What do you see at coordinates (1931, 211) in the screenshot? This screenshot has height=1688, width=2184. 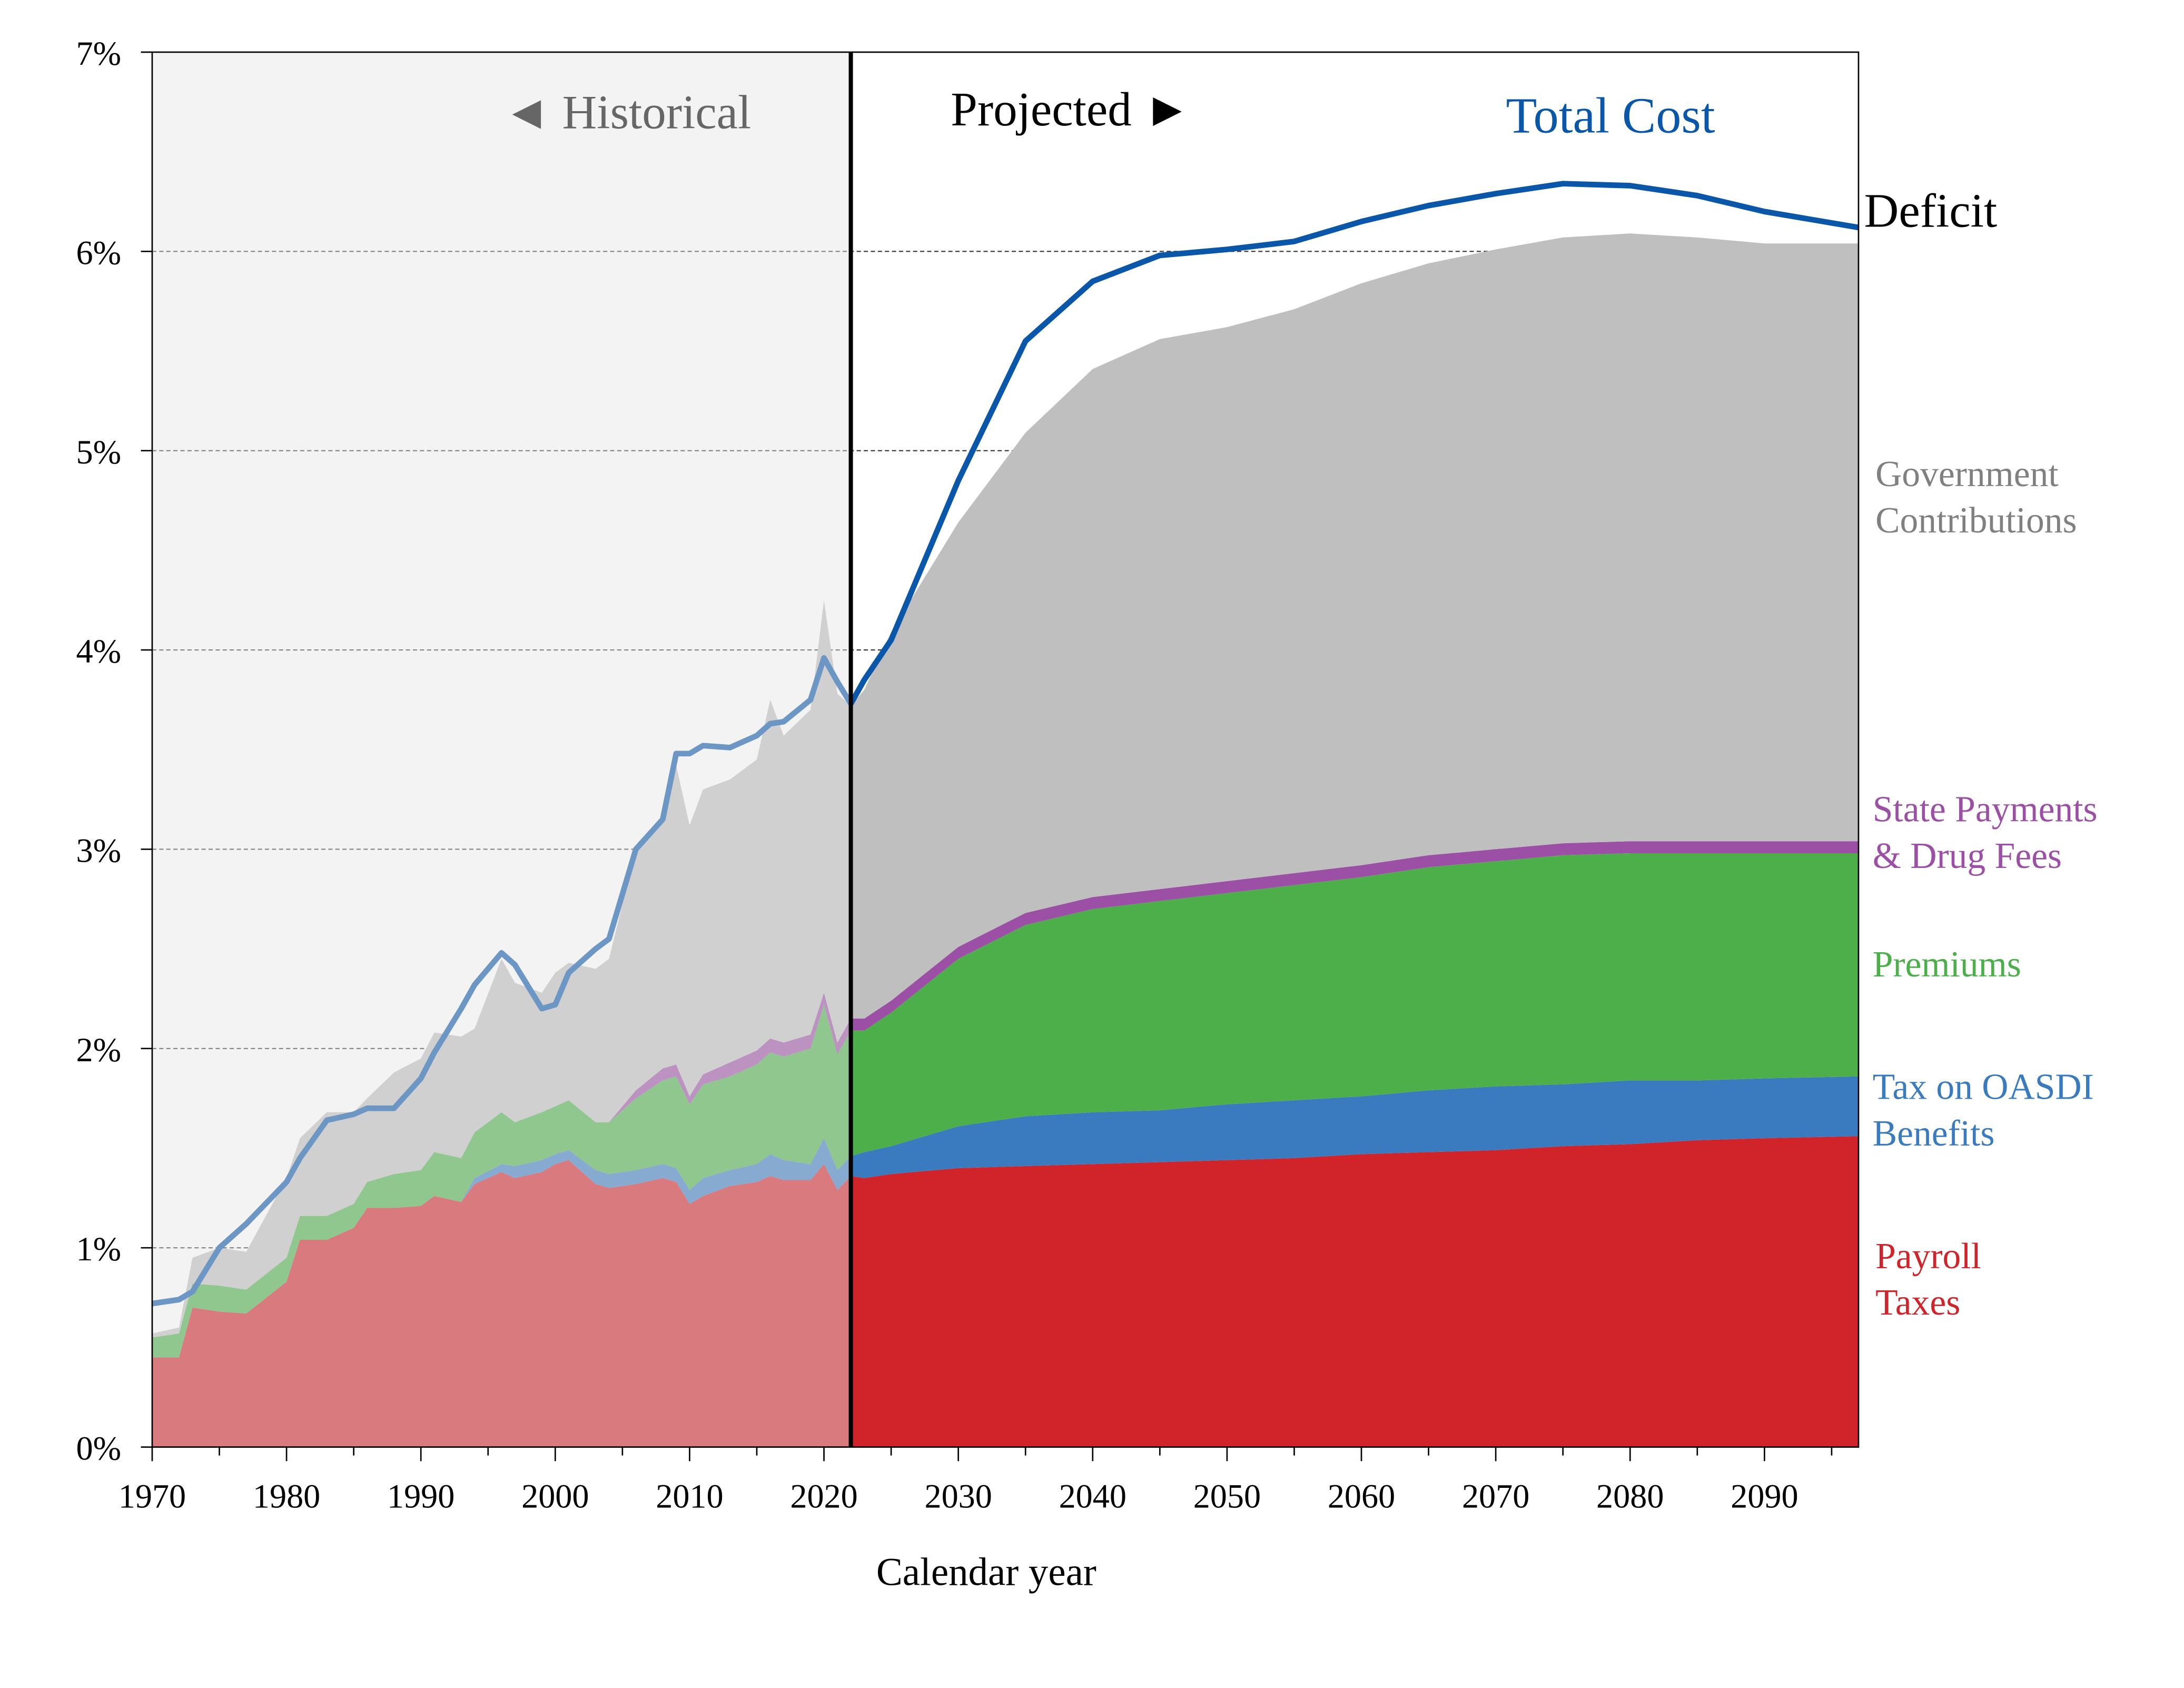 I see `deficit-label: Deficit` at bounding box center [1931, 211].